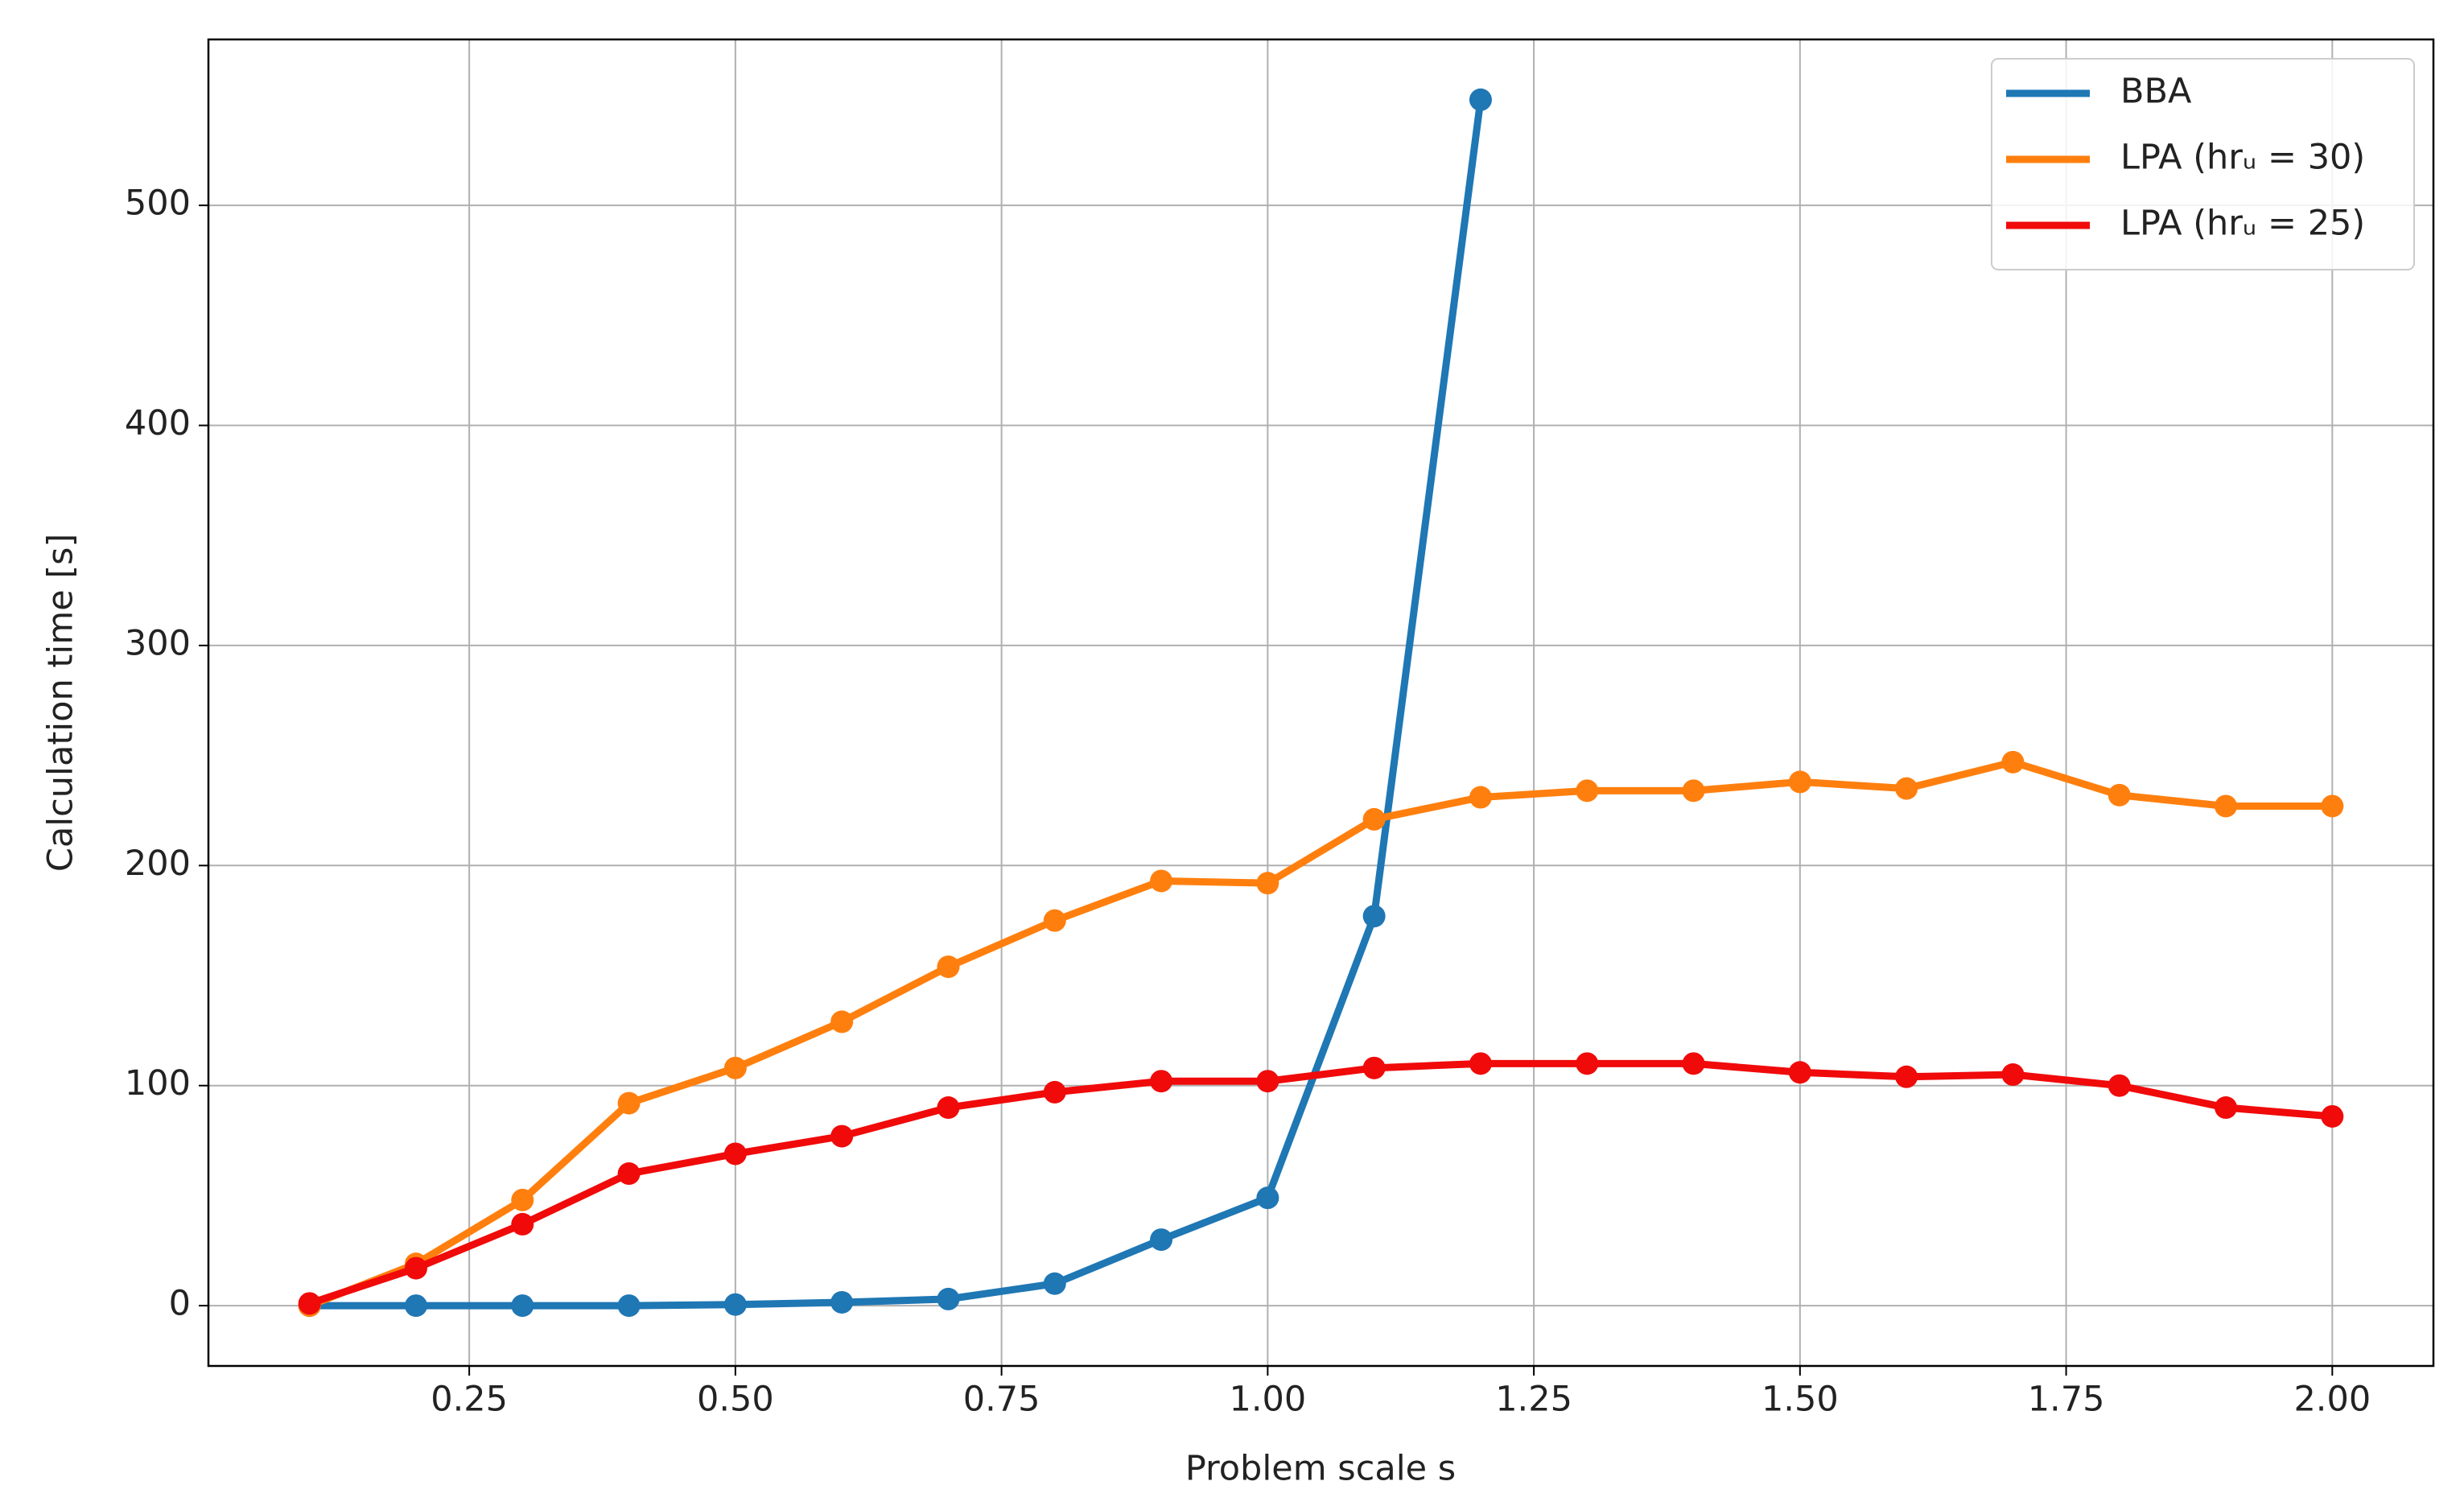 The height and width of the screenshot is (1506, 2464). Describe the element at coordinates (2242, 224) in the screenshot. I see `legend-label: LPA (hrᵤ = 25)` at that location.